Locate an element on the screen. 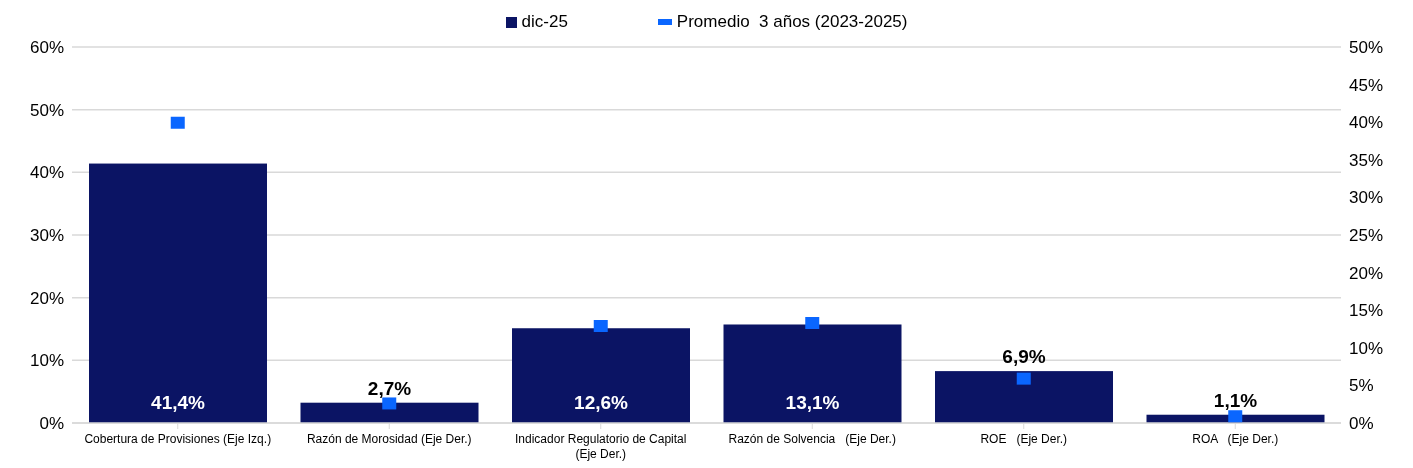 This screenshot has height=468, width=1413. y2-tick-label: 15% is located at coordinates (1366, 311).